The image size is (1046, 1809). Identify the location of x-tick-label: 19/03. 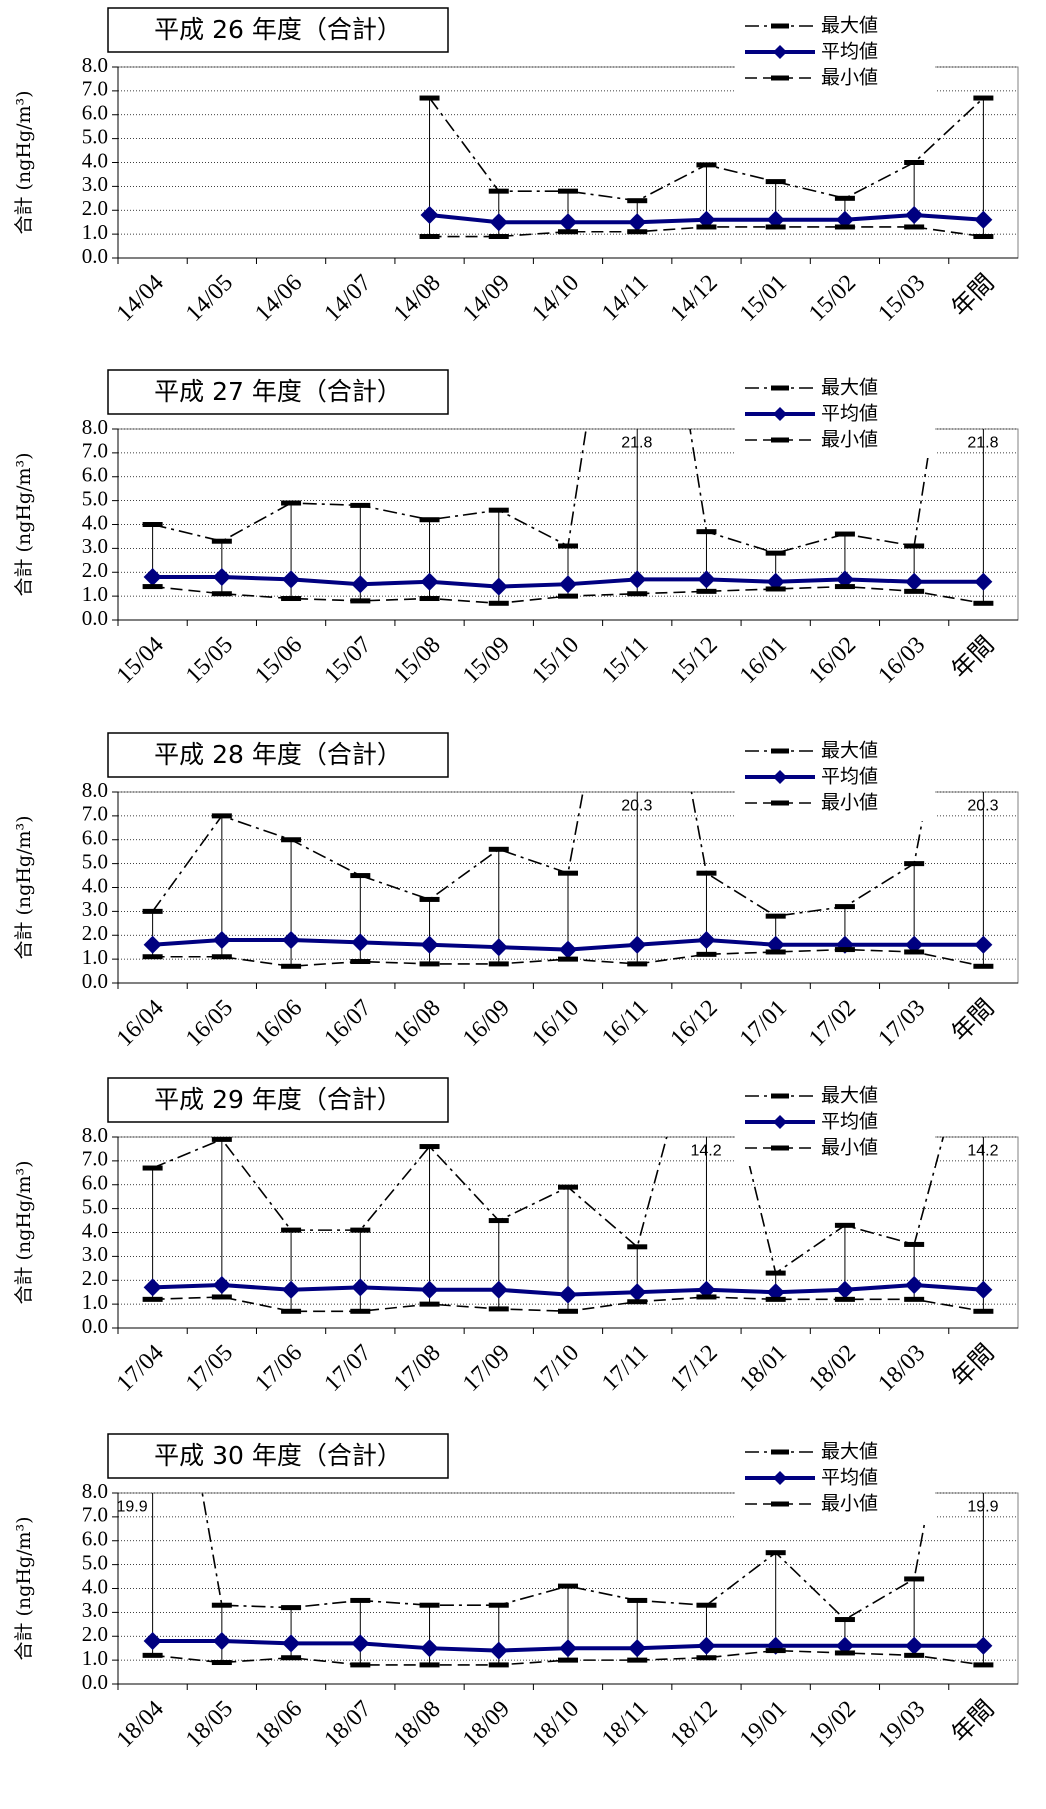
(901, 1724).